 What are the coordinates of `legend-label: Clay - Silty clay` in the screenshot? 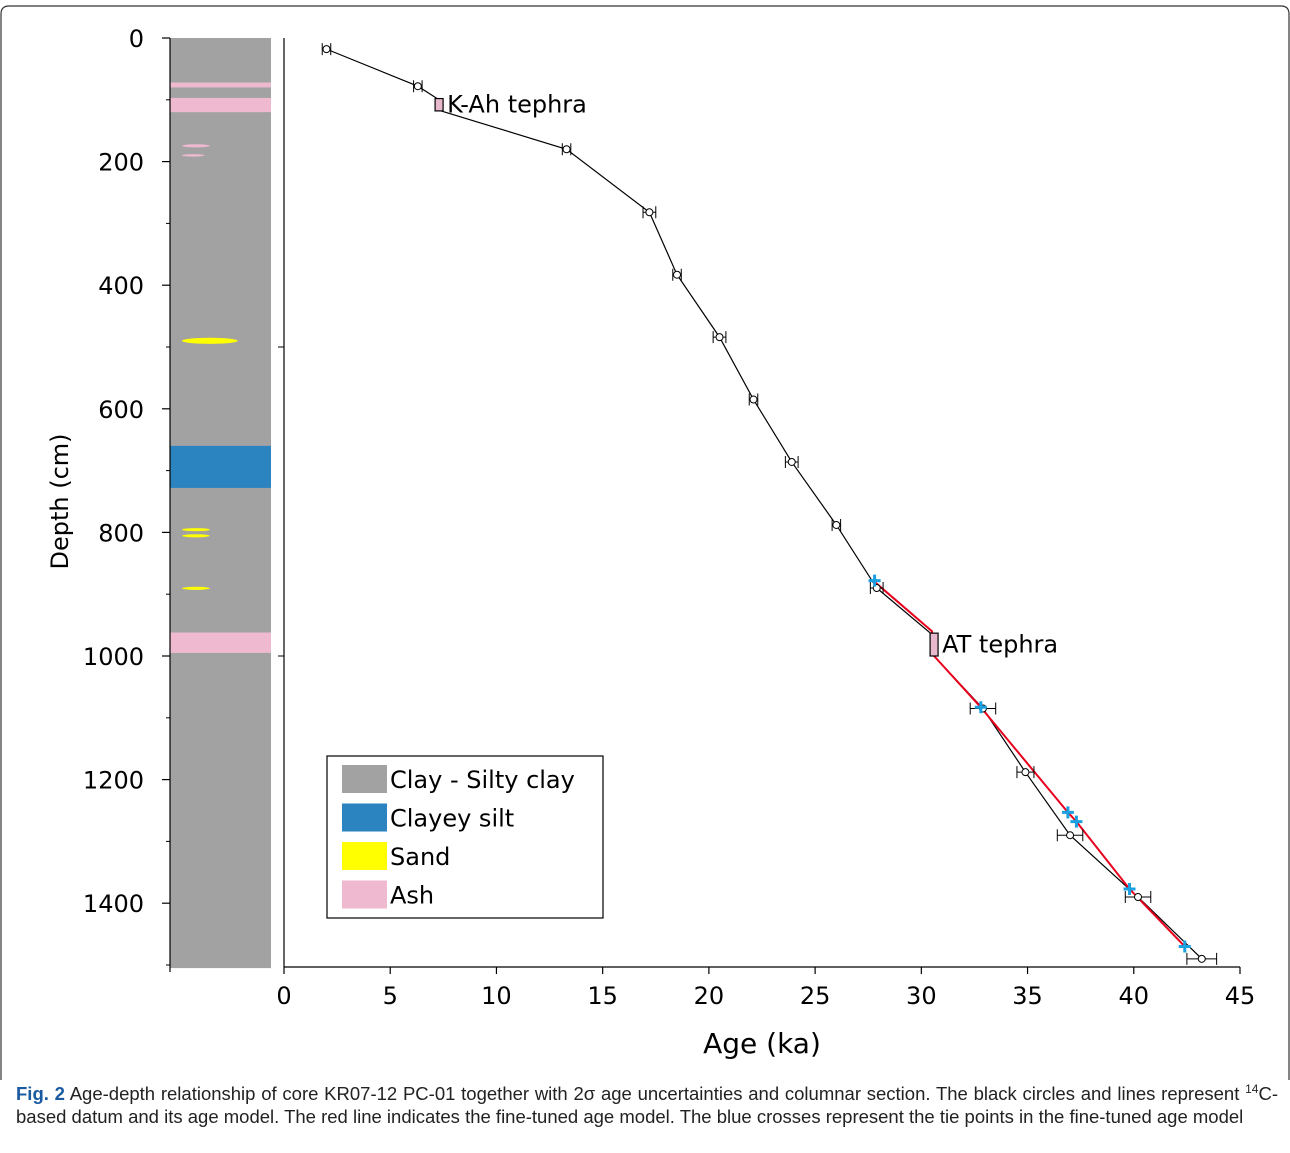 It's located at (482, 780).